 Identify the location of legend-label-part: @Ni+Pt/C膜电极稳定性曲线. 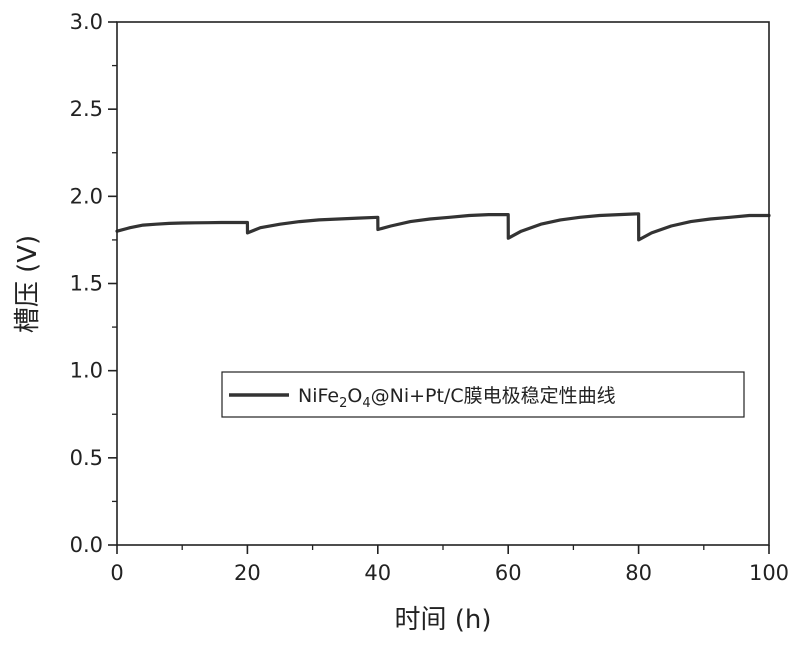
(493, 396).